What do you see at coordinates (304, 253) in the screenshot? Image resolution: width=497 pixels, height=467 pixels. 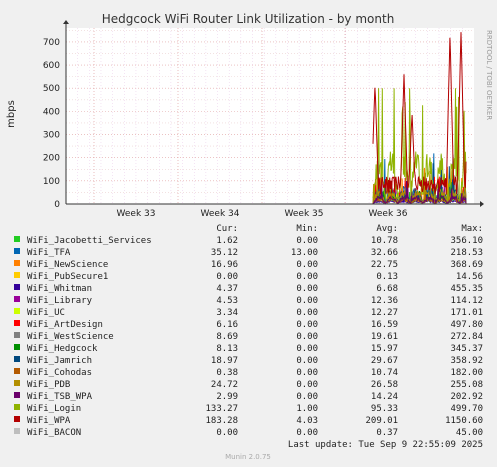 I see `legend-min-value: 13.00` at bounding box center [304, 253].